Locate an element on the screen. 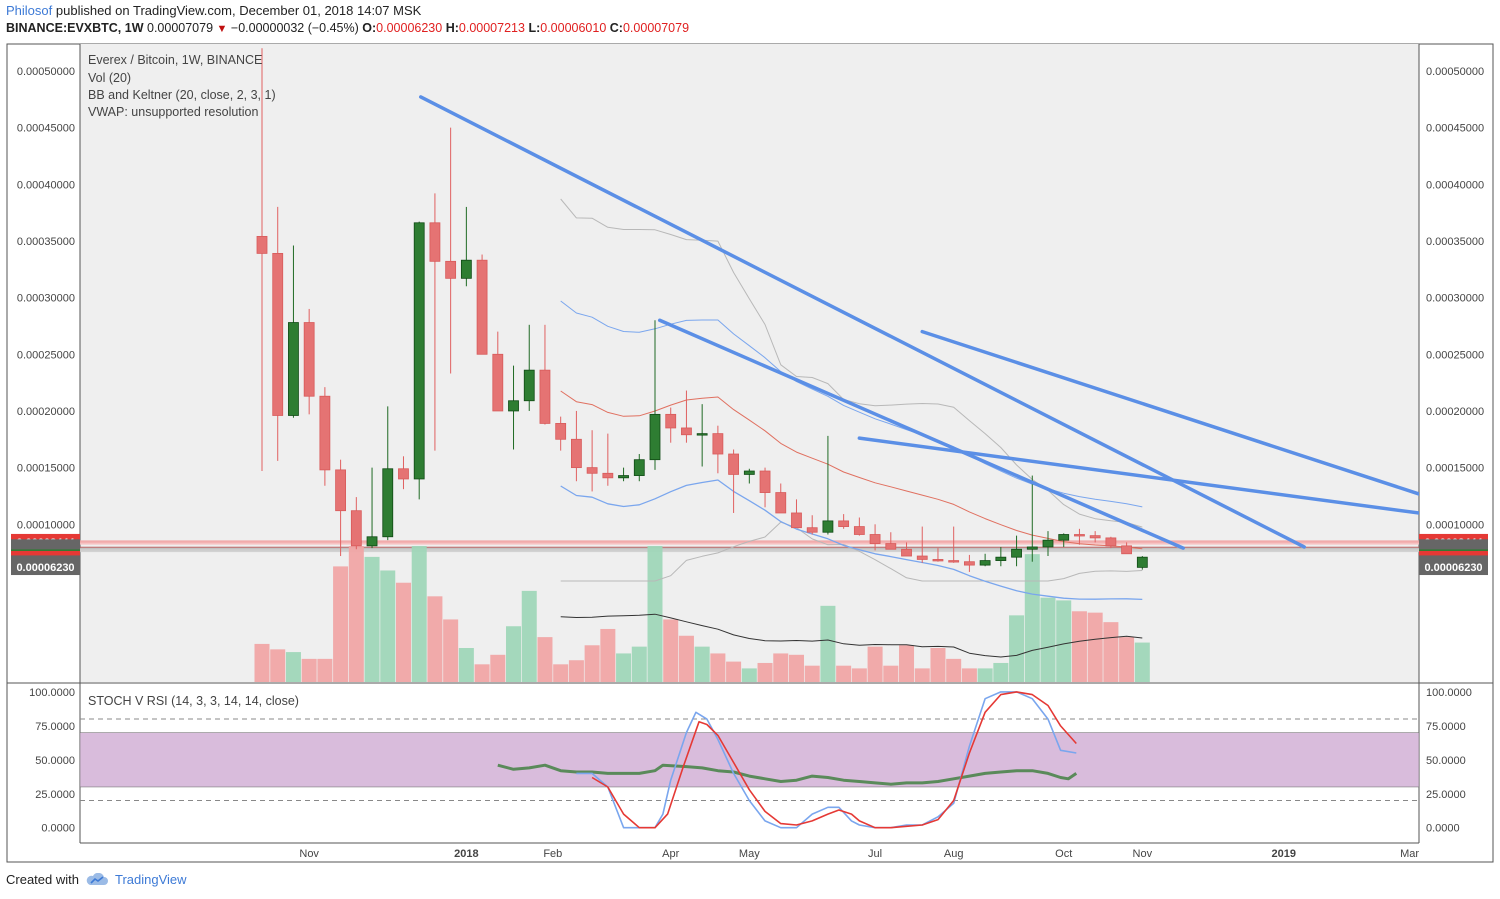 The height and width of the screenshot is (899, 1500). left-price-label: 0.00006230 is located at coordinates (45, 568).